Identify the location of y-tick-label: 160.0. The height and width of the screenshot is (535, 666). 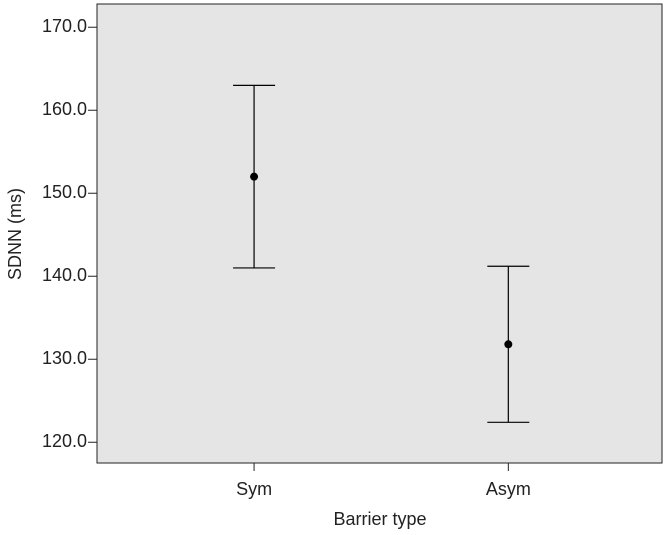
(64, 109).